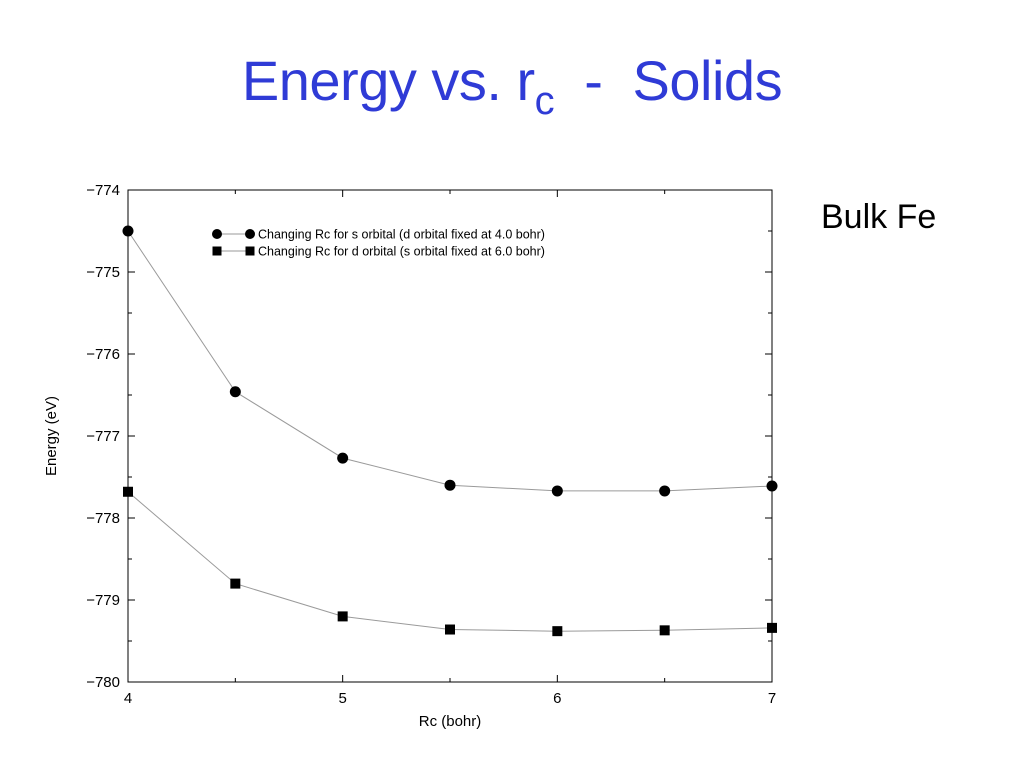  What do you see at coordinates (668, 80) in the screenshot?
I see `title-rest: - Solids` at bounding box center [668, 80].